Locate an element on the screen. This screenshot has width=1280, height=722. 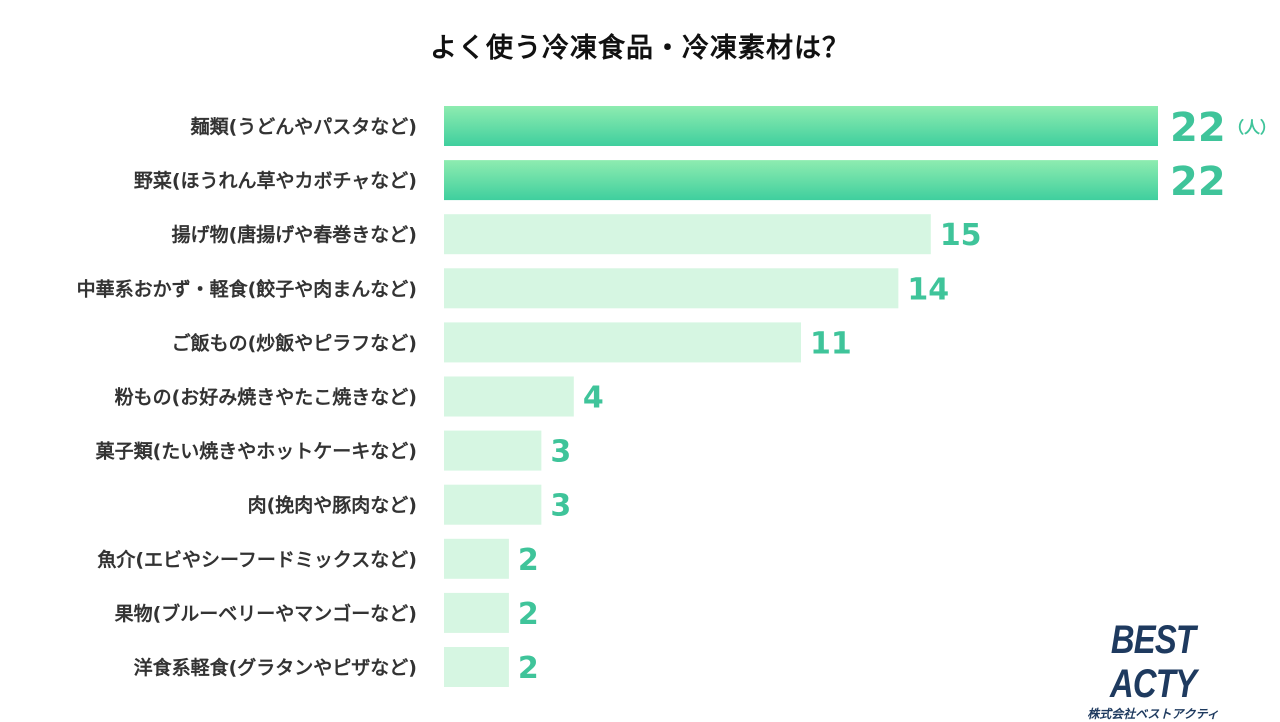
category-label: ご飯もの(炒飯やピラフなど) is located at coordinates (294, 342).